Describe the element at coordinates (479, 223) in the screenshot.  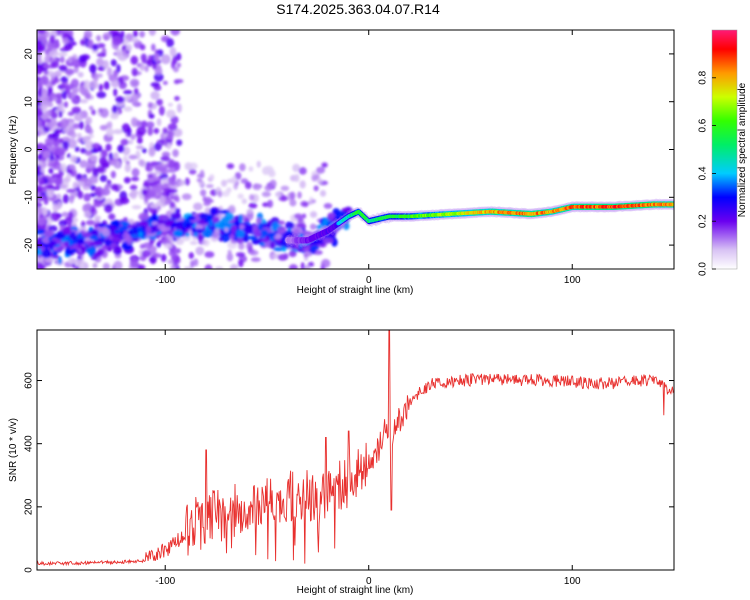
I see `spectrogram-signal-track` at that location.